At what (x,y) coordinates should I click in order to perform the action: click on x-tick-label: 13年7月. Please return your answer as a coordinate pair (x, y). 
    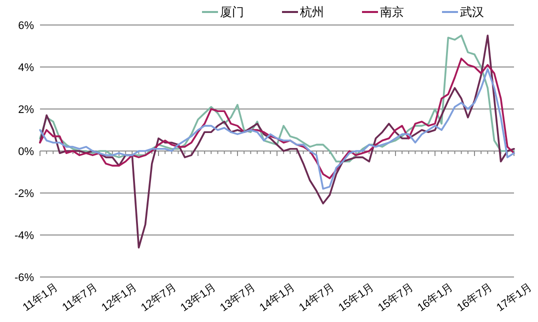
    Looking at the image, I should click on (238, 297).